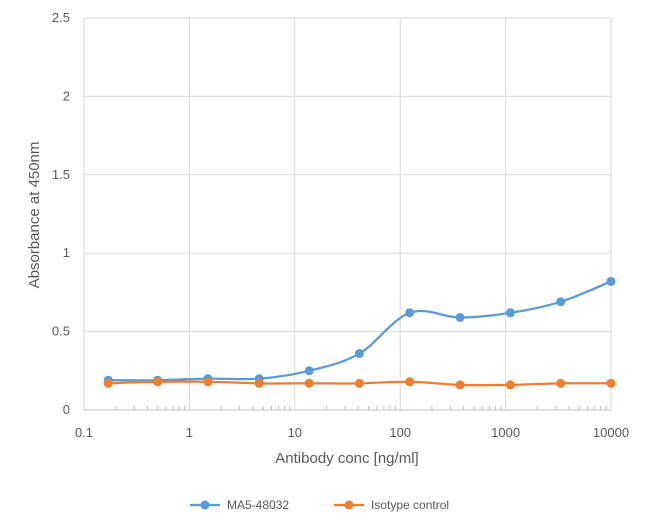 This screenshot has width=650, height=529. What do you see at coordinates (189, 432) in the screenshot?
I see `x-tick-label: 1` at bounding box center [189, 432].